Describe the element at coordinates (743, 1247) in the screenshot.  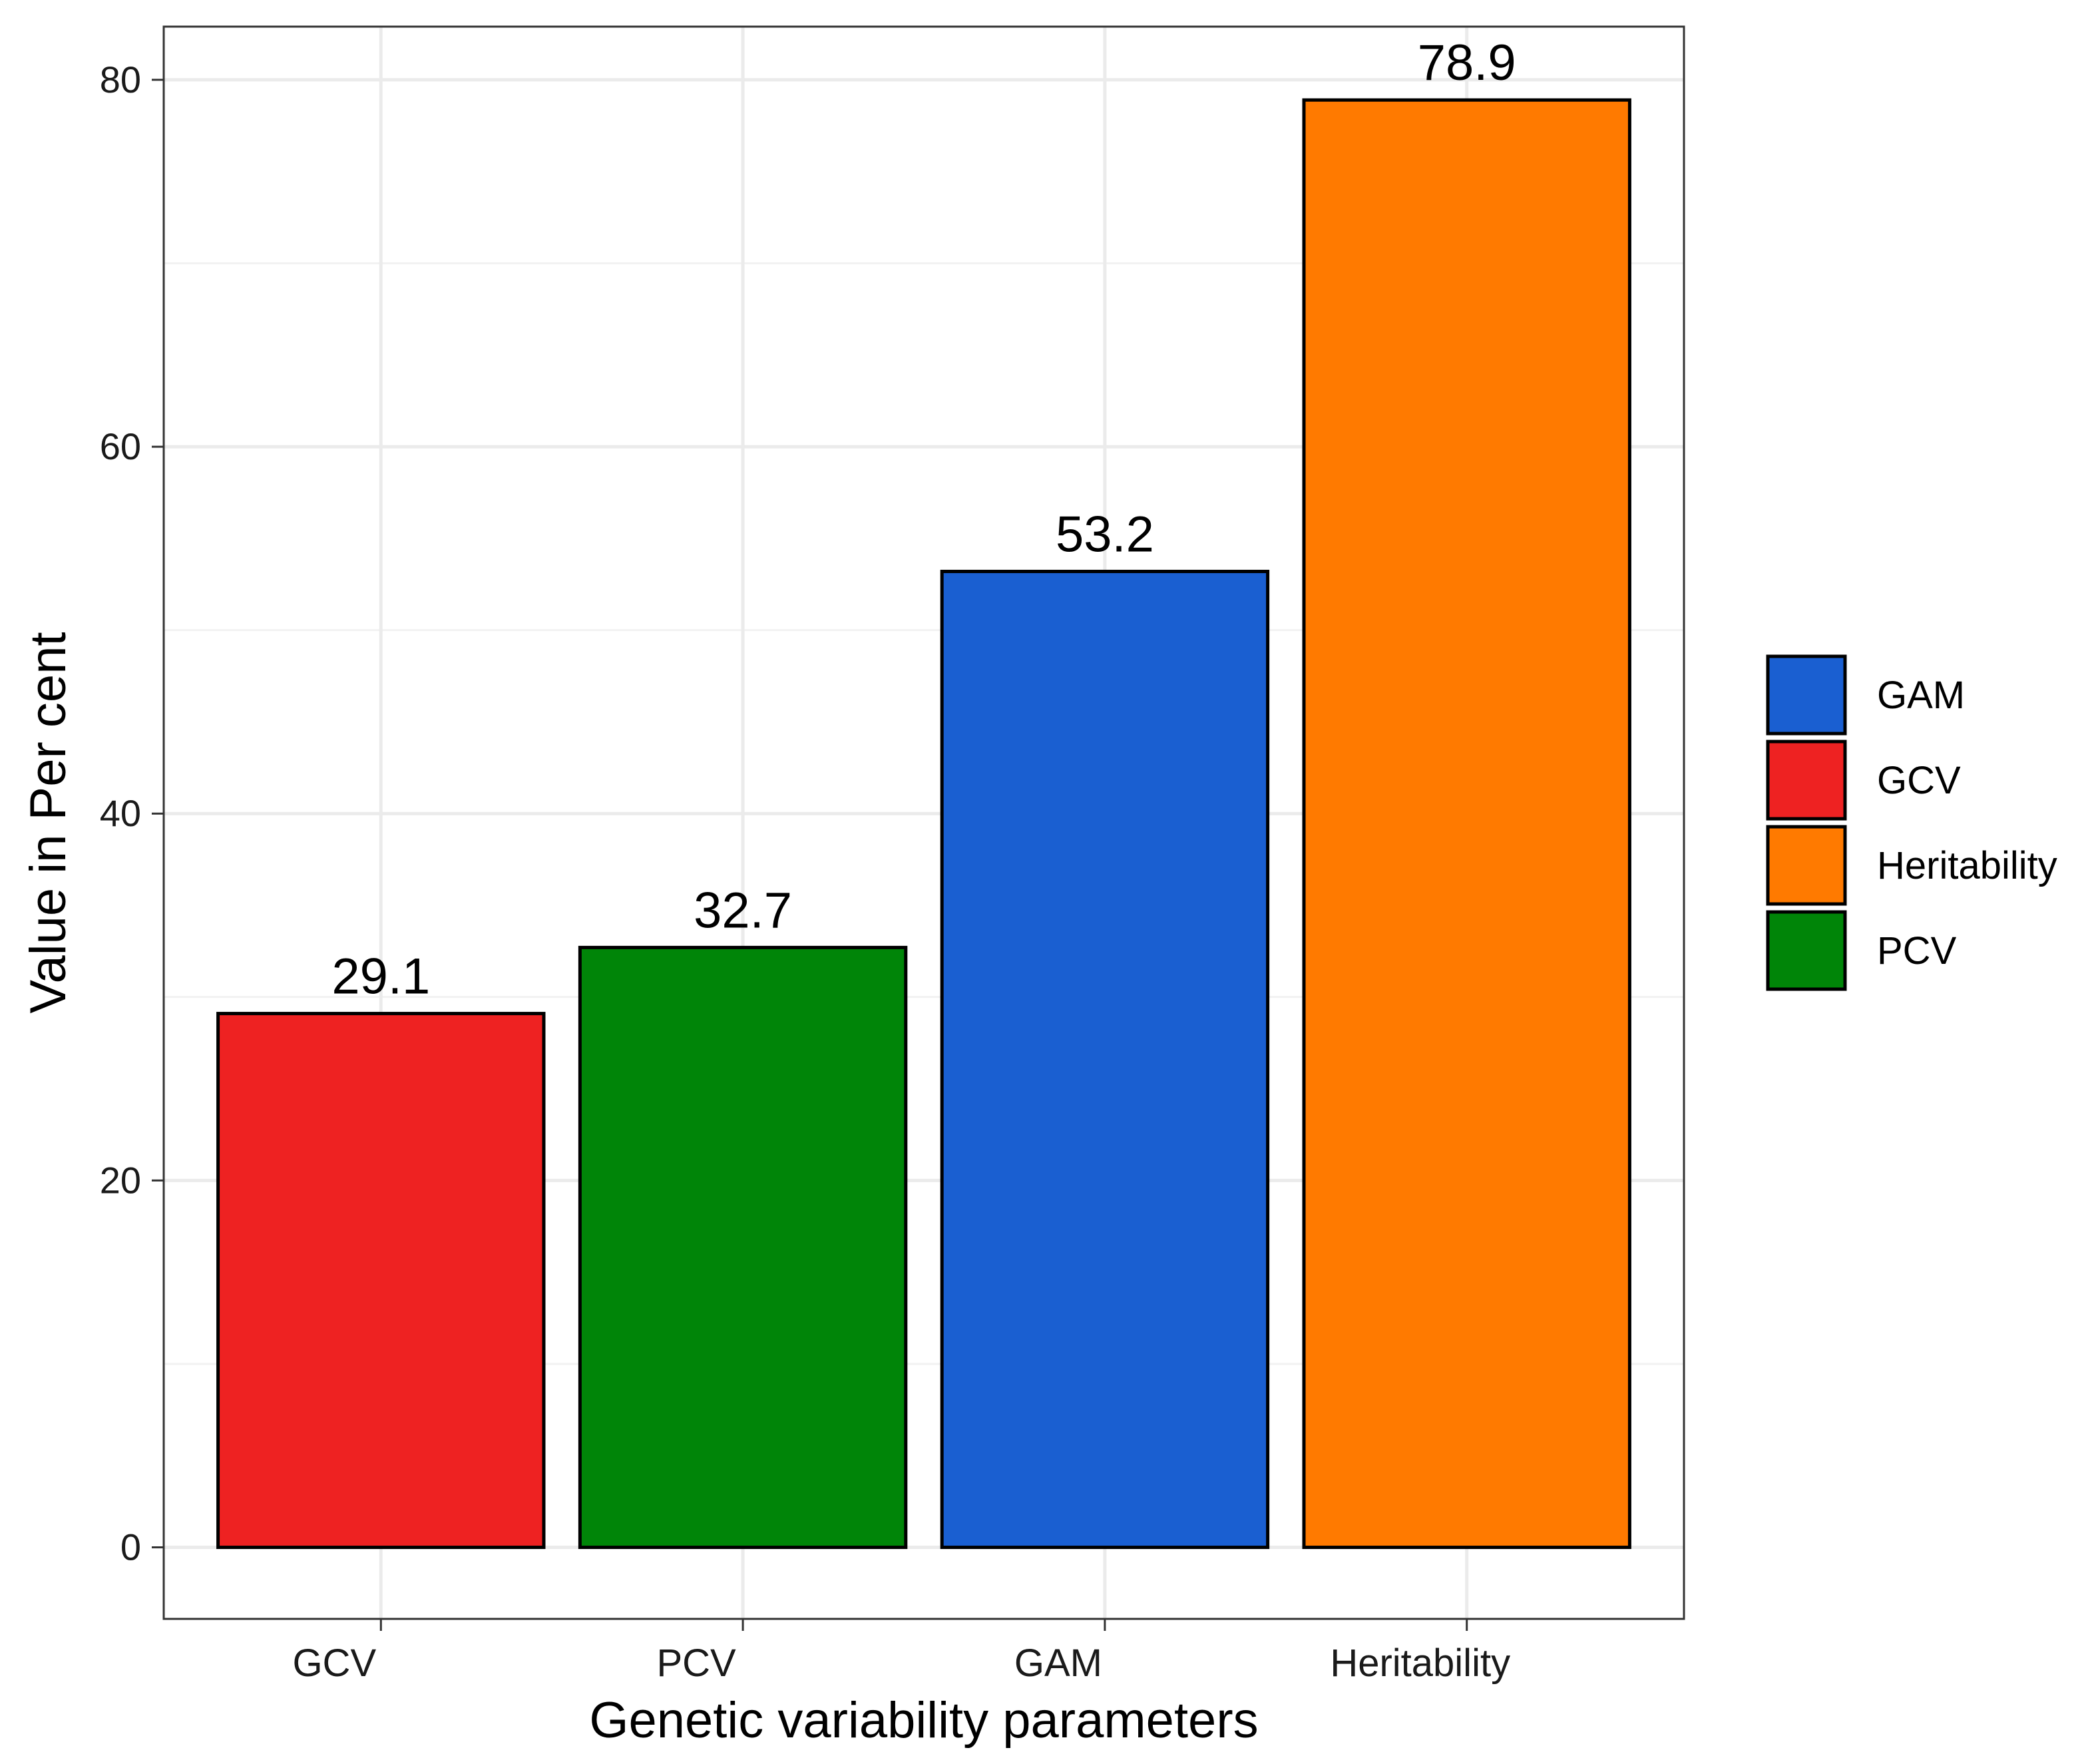
I see `bar-pcv` at that location.